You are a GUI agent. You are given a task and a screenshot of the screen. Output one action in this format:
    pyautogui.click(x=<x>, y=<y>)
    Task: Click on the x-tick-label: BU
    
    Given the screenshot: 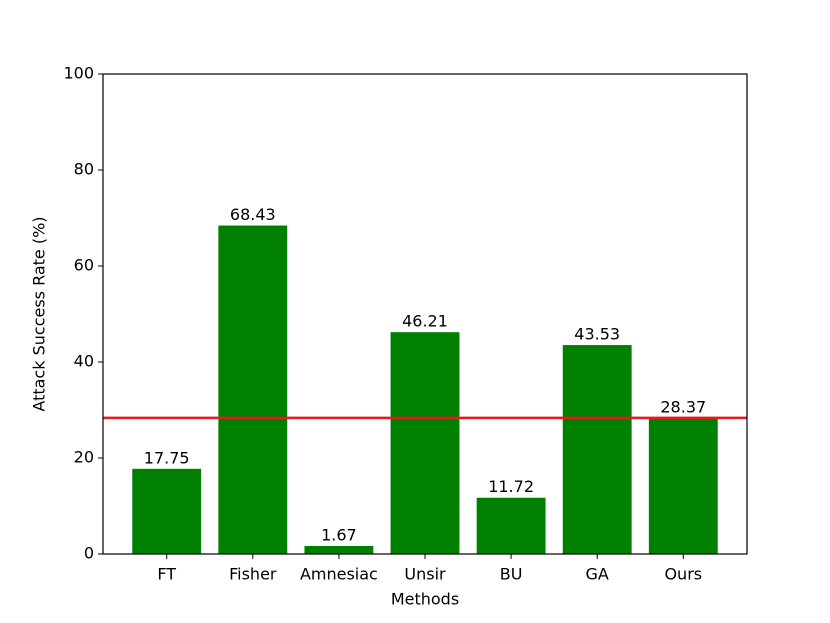 What is the action you would take?
    pyautogui.click(x=511, y=574)
    